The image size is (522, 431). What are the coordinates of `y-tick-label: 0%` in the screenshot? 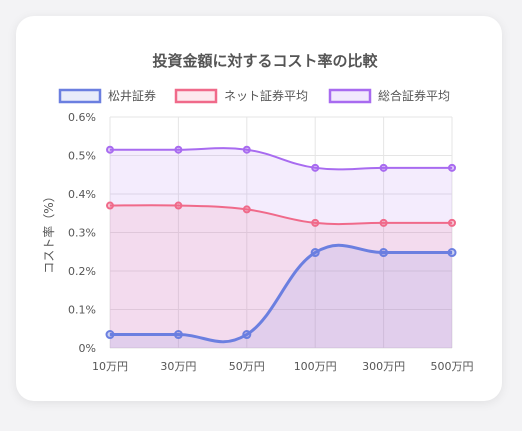 It's located at (87, 348).